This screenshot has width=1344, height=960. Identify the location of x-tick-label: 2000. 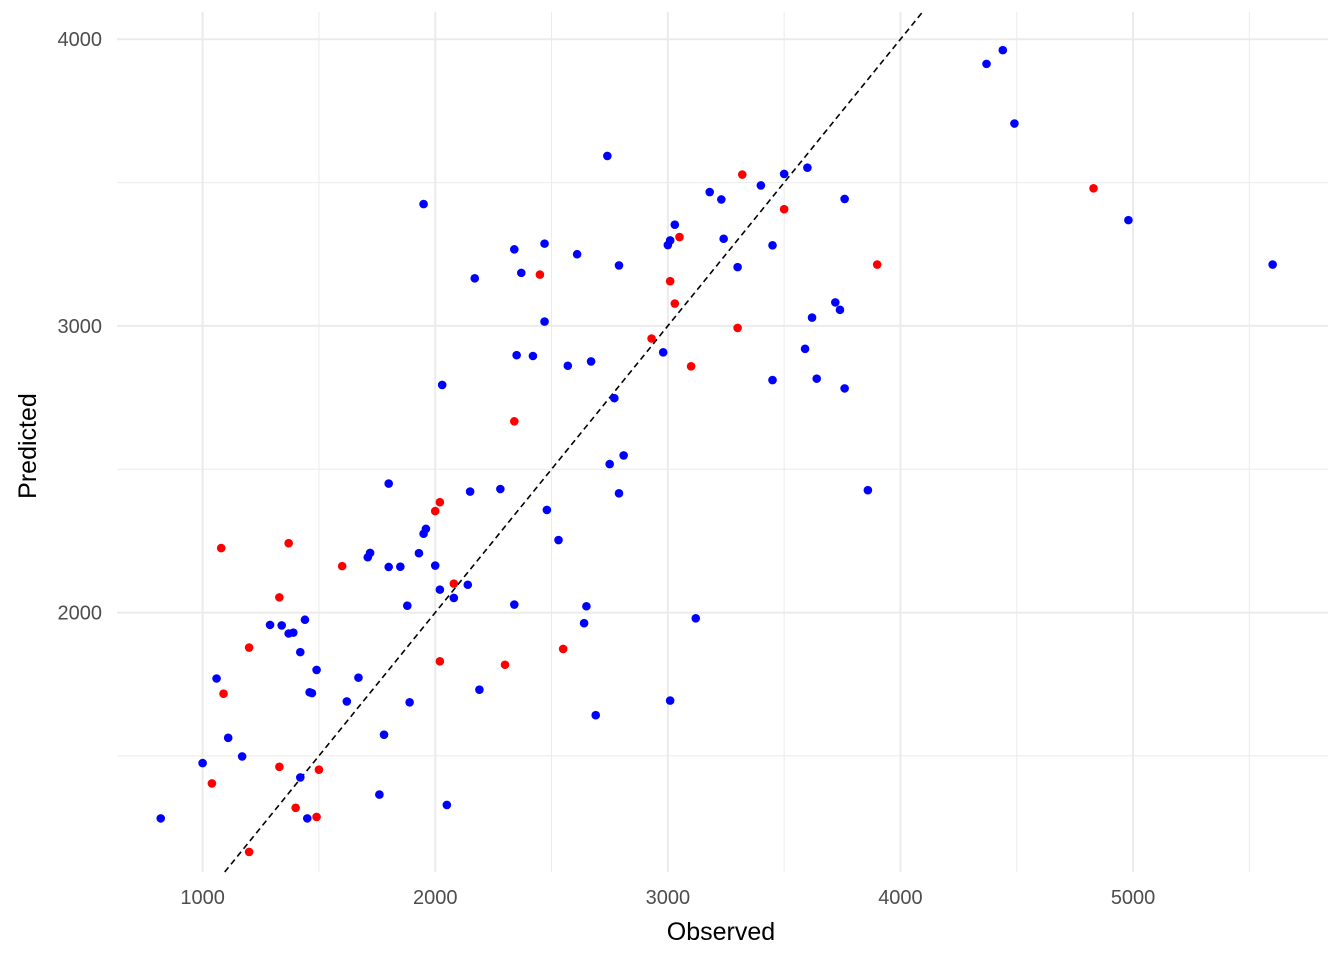
(435, 898).